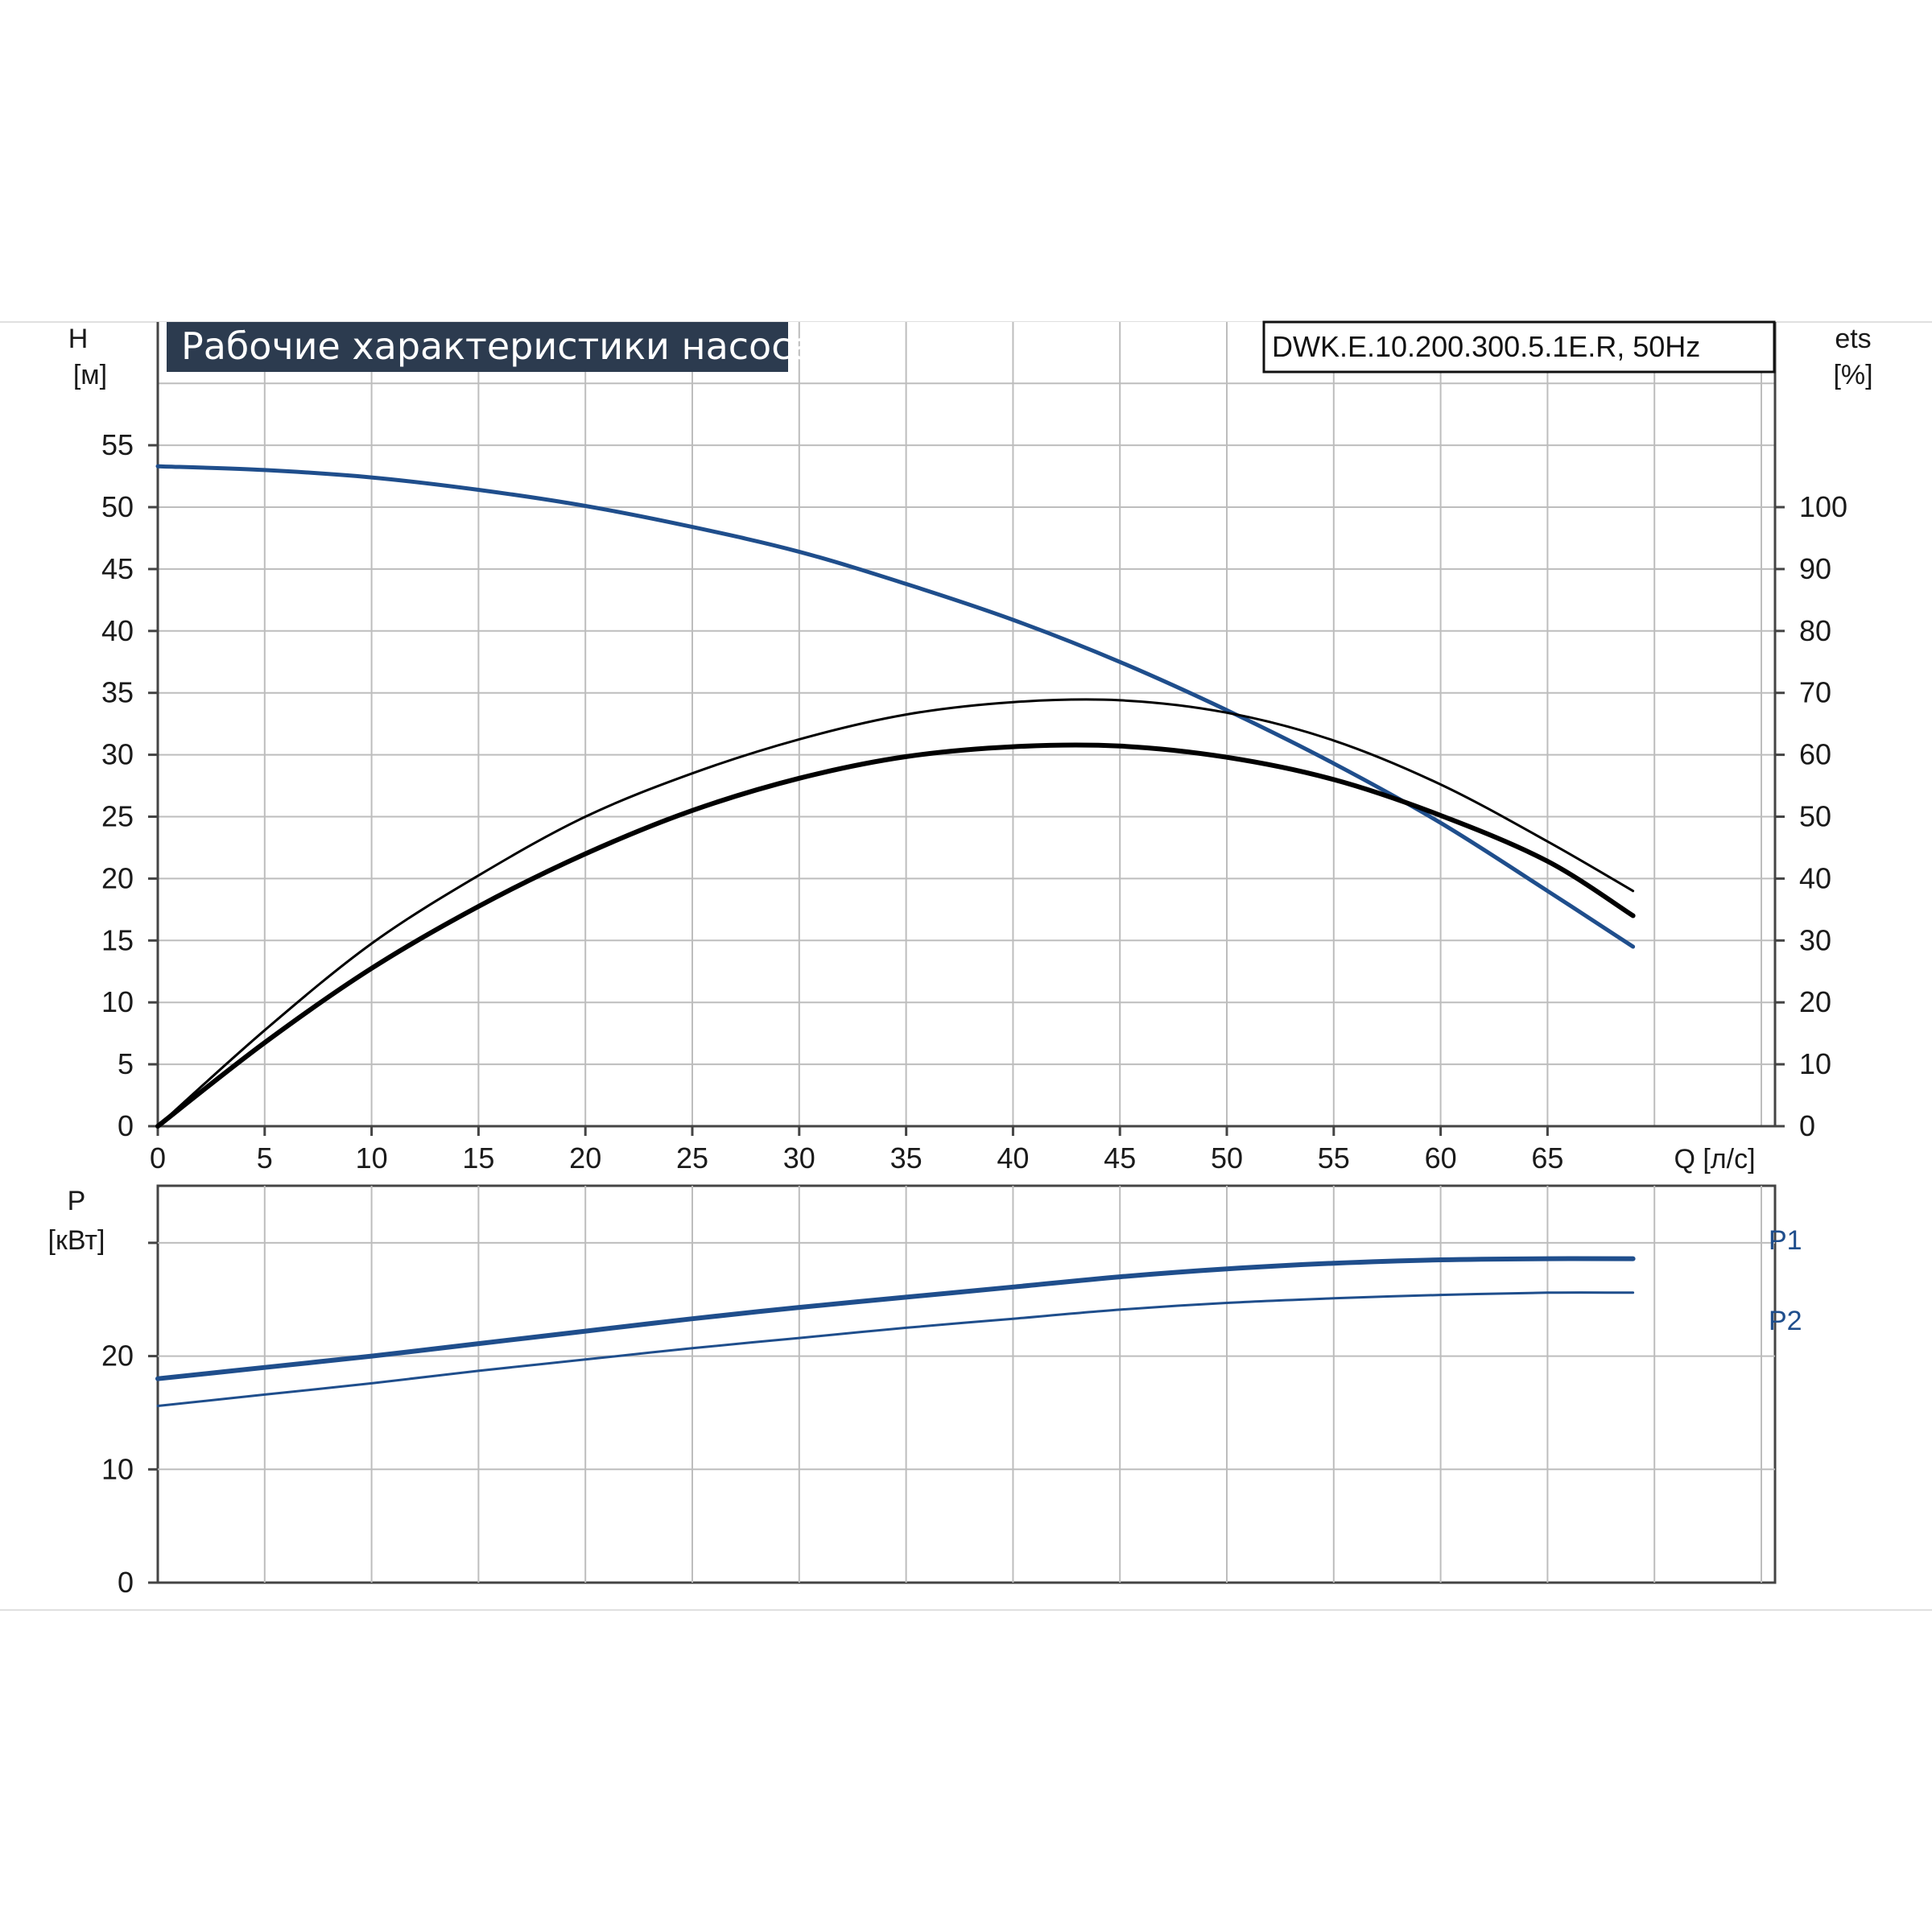 This screenshot has height=1932, width=1932. I want to click on y2-tick-label: 30, so click(1815, 939).